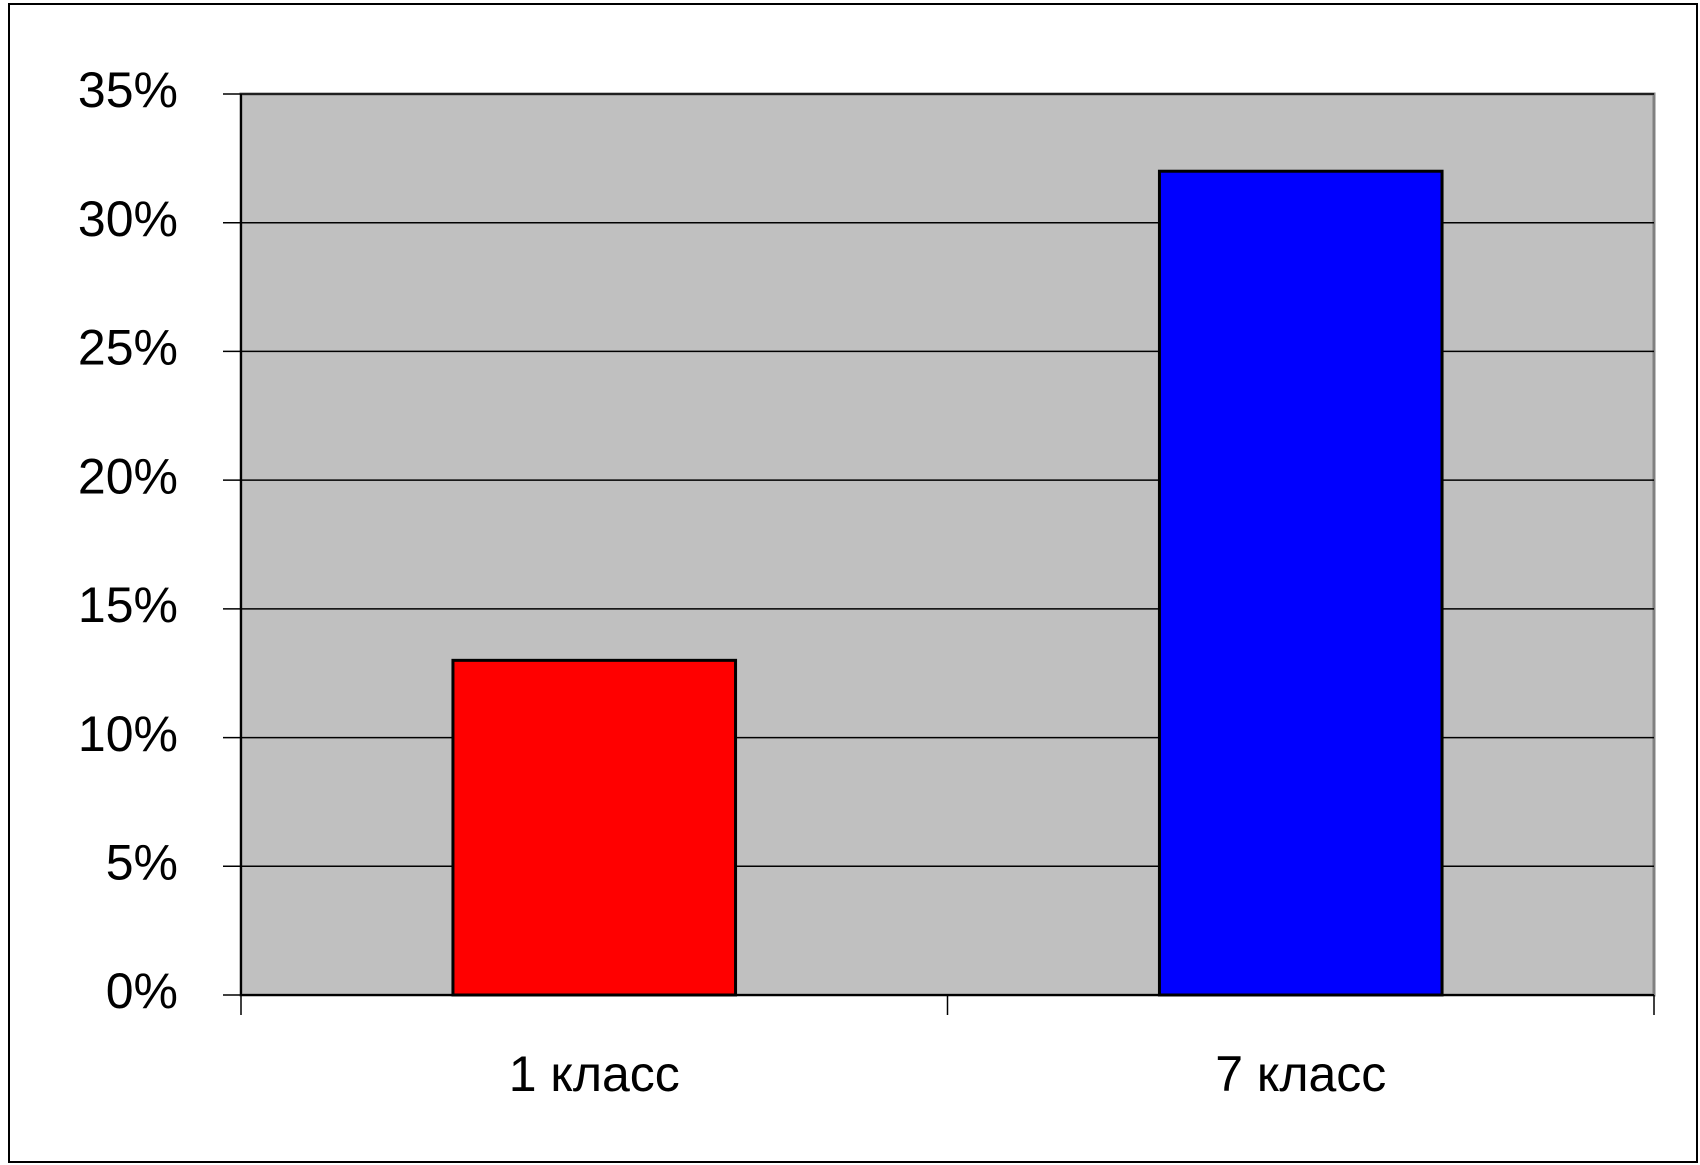 Image resolution: width=1700 pixels, height=1165 pixels. Describe the element at coordinates (128, 605) in the screenshot. I see `y-tick-label: 15%` at that location.